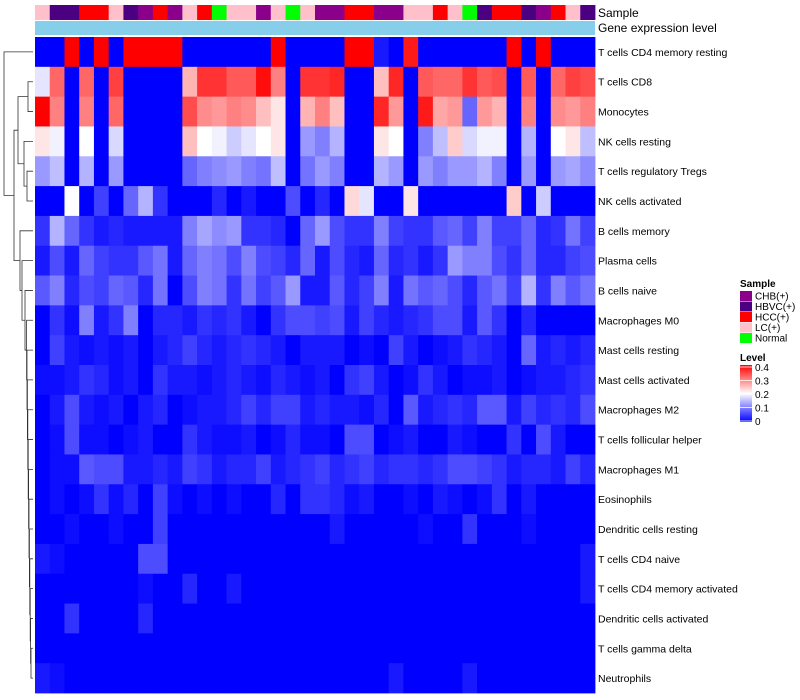  I want to click on row-label: Macrophages M0, so click(638, 321).